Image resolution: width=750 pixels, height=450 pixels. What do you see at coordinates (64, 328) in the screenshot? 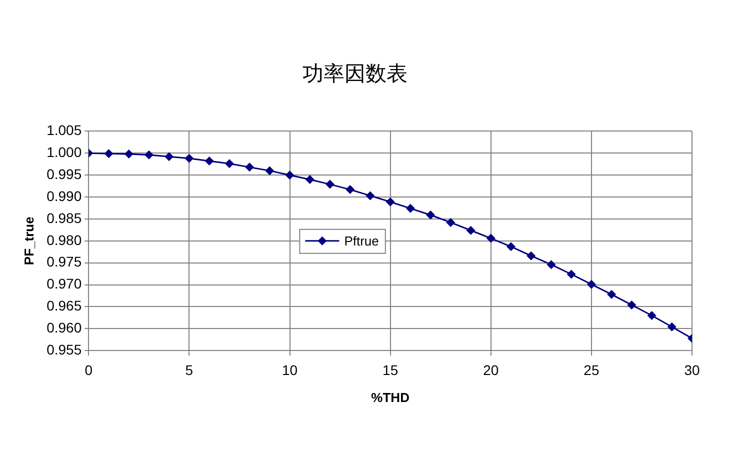
I see `y-tick-label: 0.960` at bounding box center [64, 328].